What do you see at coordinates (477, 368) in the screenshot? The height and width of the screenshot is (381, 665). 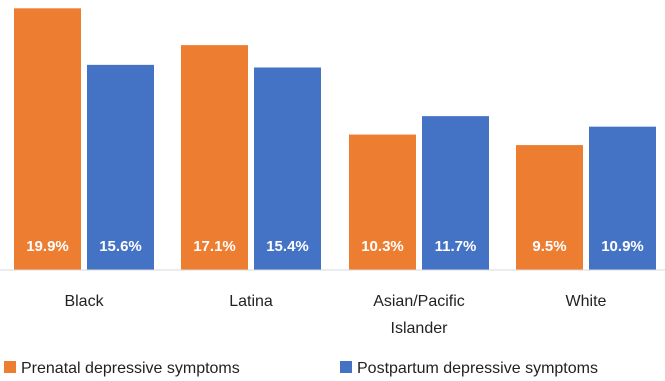 I see `legend-label-postpartum: Postpartum depressive symptoms` at bounding box center [477, 368].